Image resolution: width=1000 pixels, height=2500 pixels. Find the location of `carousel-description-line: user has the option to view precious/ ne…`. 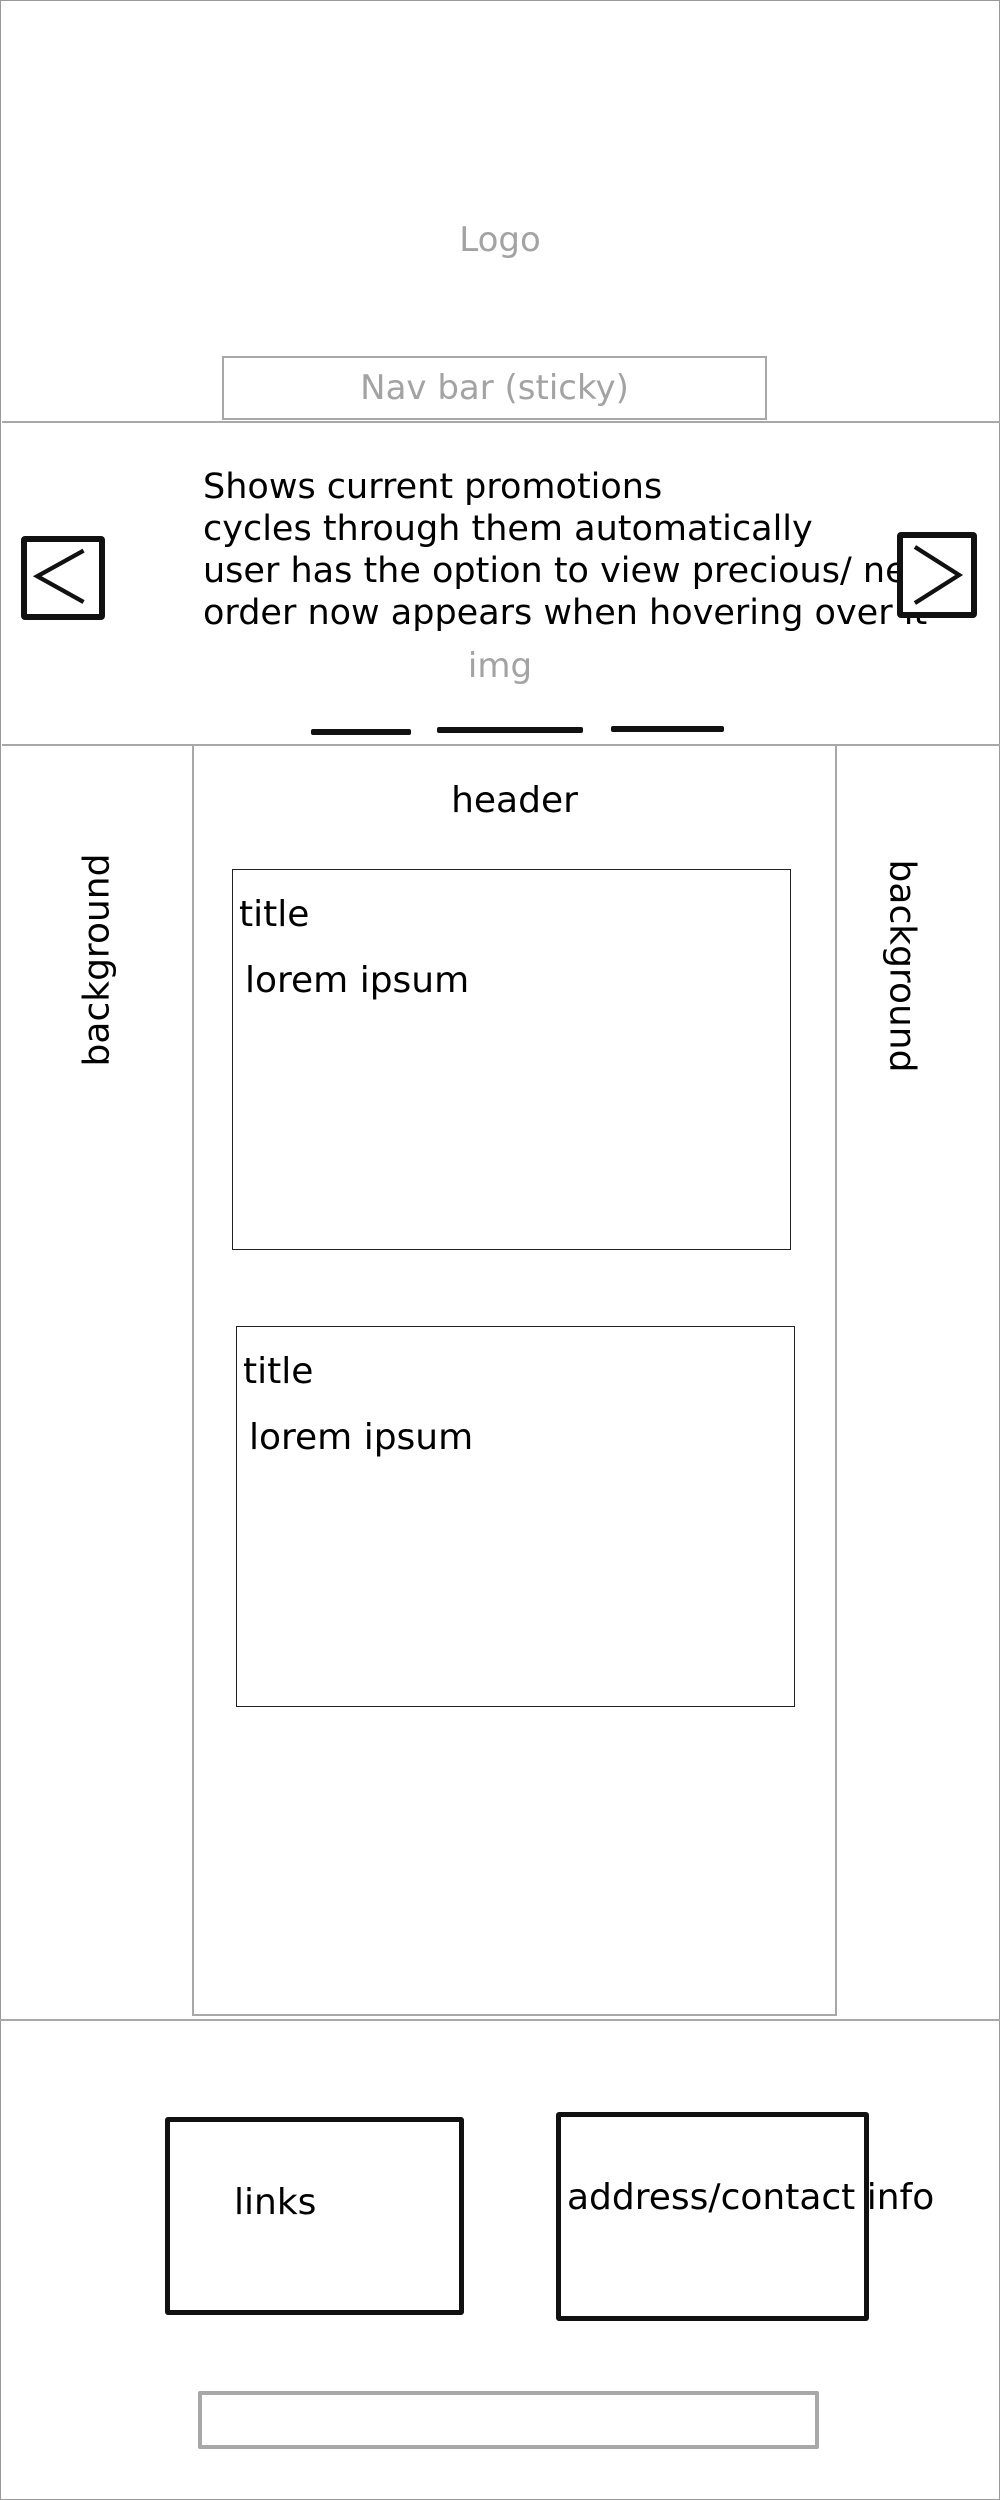

carousel-description-line: user has the option to view precious/ ne… is located at coordinates (572, 571).